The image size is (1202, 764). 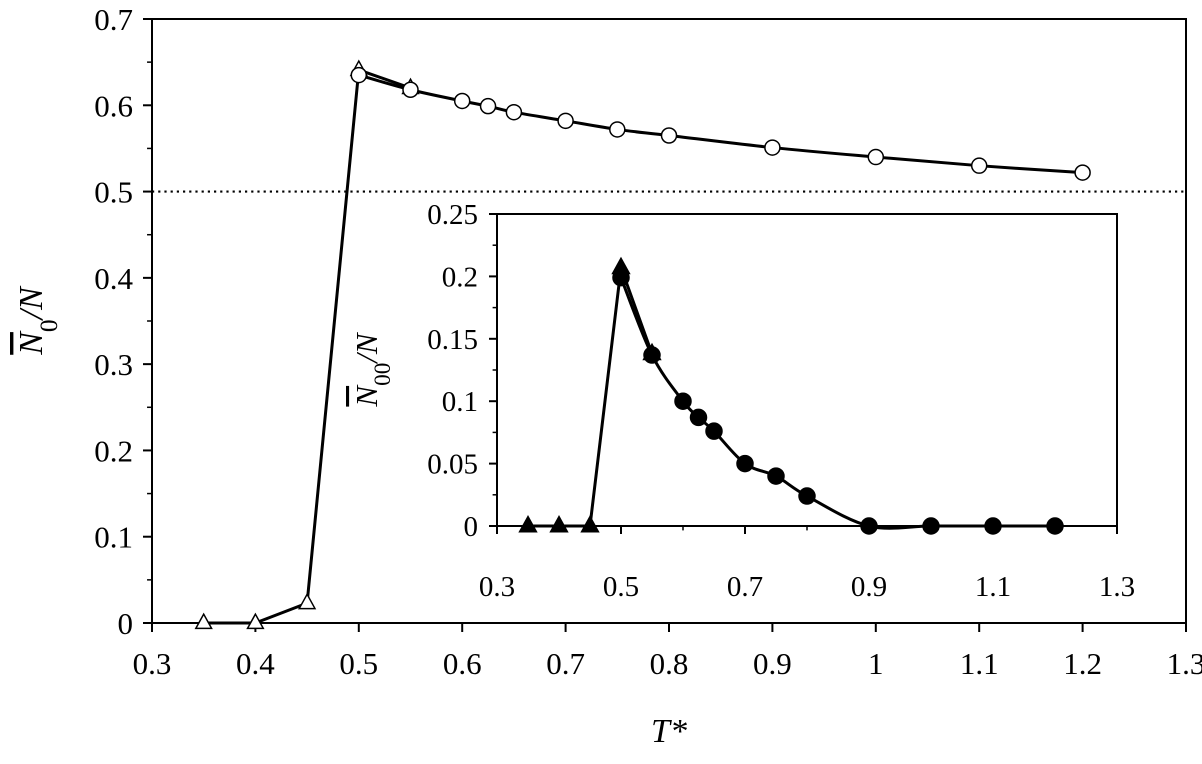 I want to click on inset-x-tick-label: 1.1, so click(x=993, y=587).